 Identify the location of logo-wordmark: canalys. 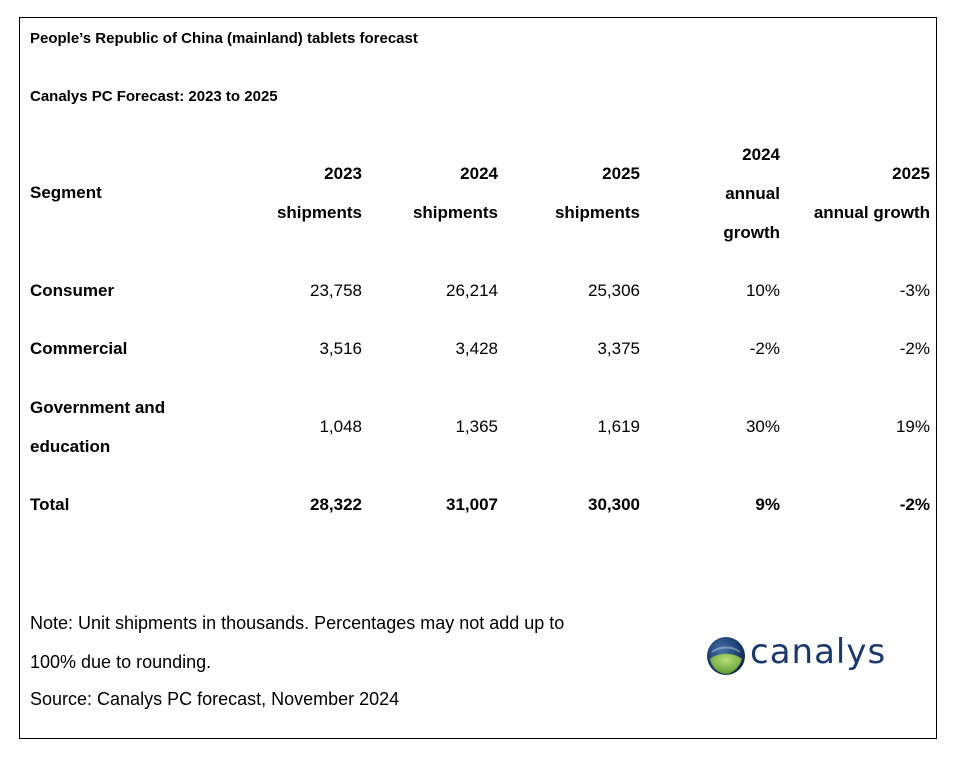
(818, 652).